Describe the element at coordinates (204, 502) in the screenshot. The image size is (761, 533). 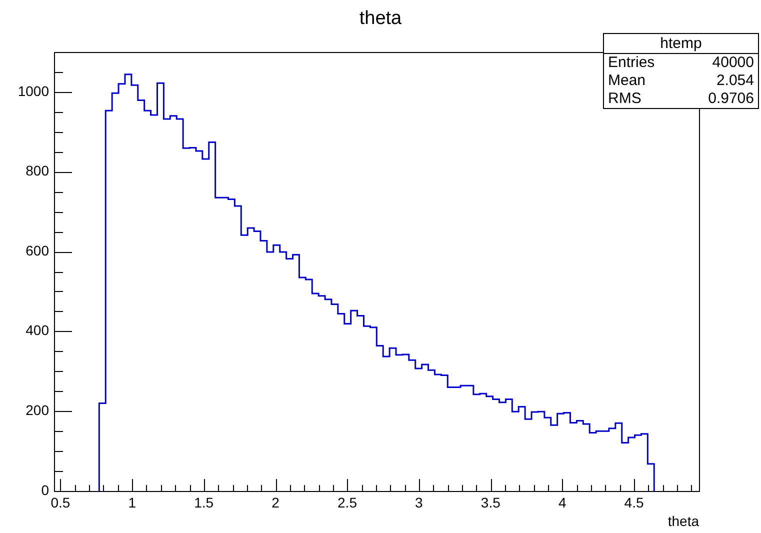
I see `x-tick-label: 1.5` at that location.